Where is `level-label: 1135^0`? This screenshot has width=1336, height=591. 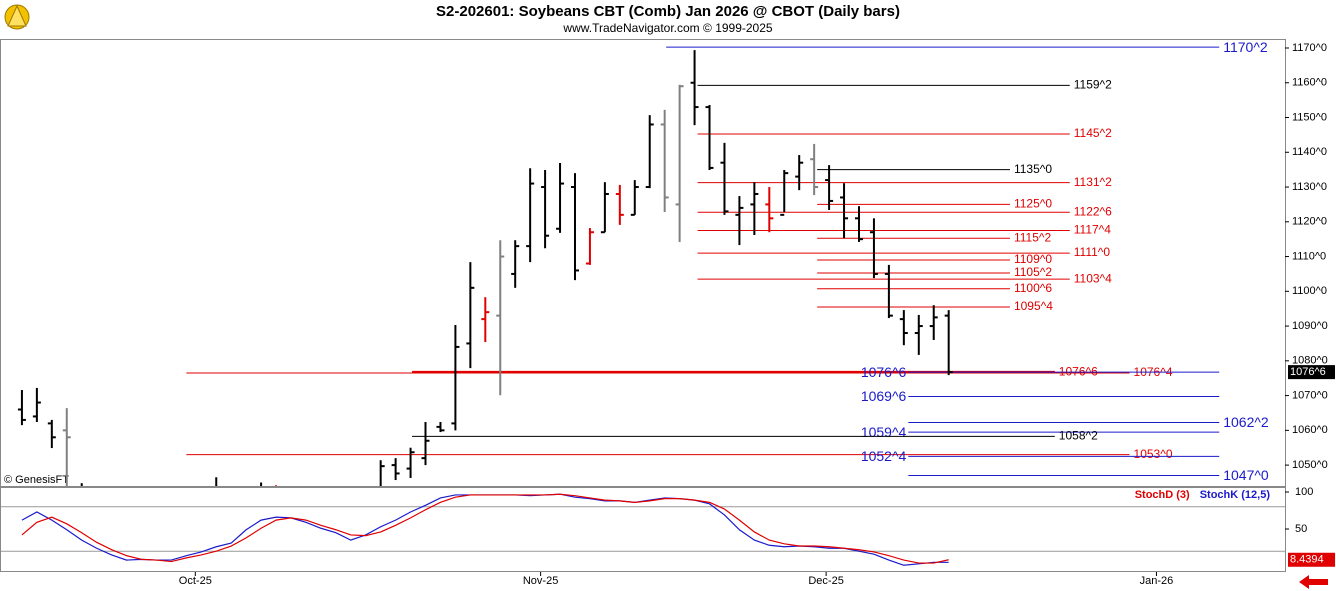 level-label: 1135^0 is located at coordinates (1033, 169).